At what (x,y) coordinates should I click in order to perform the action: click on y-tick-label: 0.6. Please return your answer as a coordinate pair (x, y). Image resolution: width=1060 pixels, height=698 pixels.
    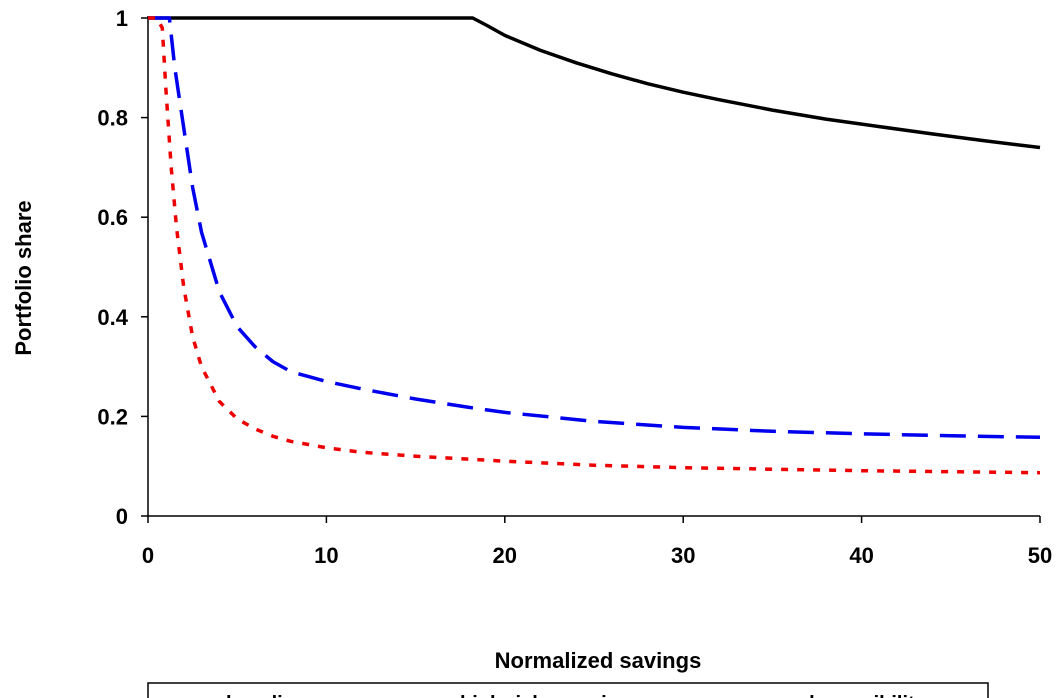
    Looking at the image, I should click on (112, 217).